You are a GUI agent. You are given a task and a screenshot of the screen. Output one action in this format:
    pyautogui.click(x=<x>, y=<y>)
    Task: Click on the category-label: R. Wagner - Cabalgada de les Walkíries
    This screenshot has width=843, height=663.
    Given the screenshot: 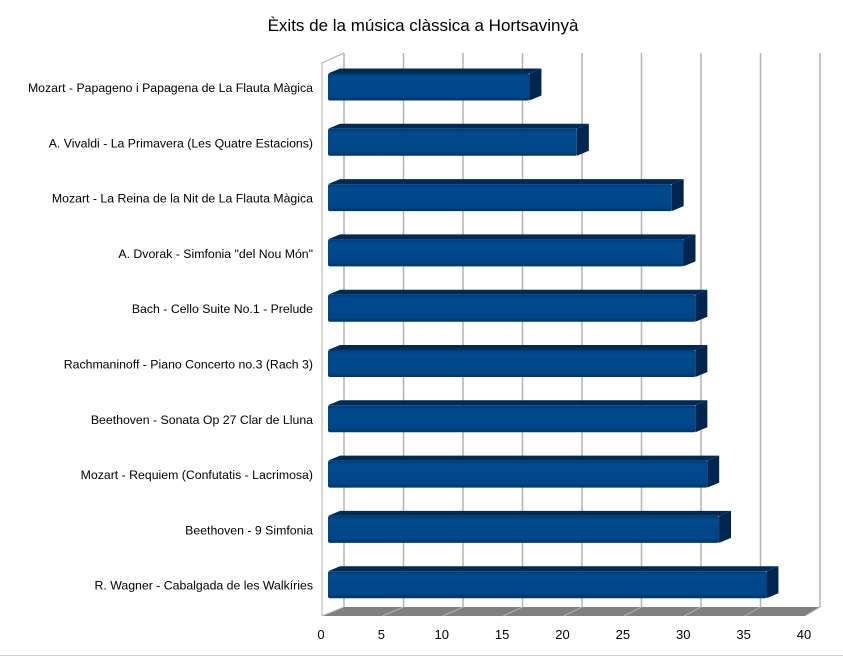 What is the action you would take?
    pyautogui.click(x=204, y=586)
    